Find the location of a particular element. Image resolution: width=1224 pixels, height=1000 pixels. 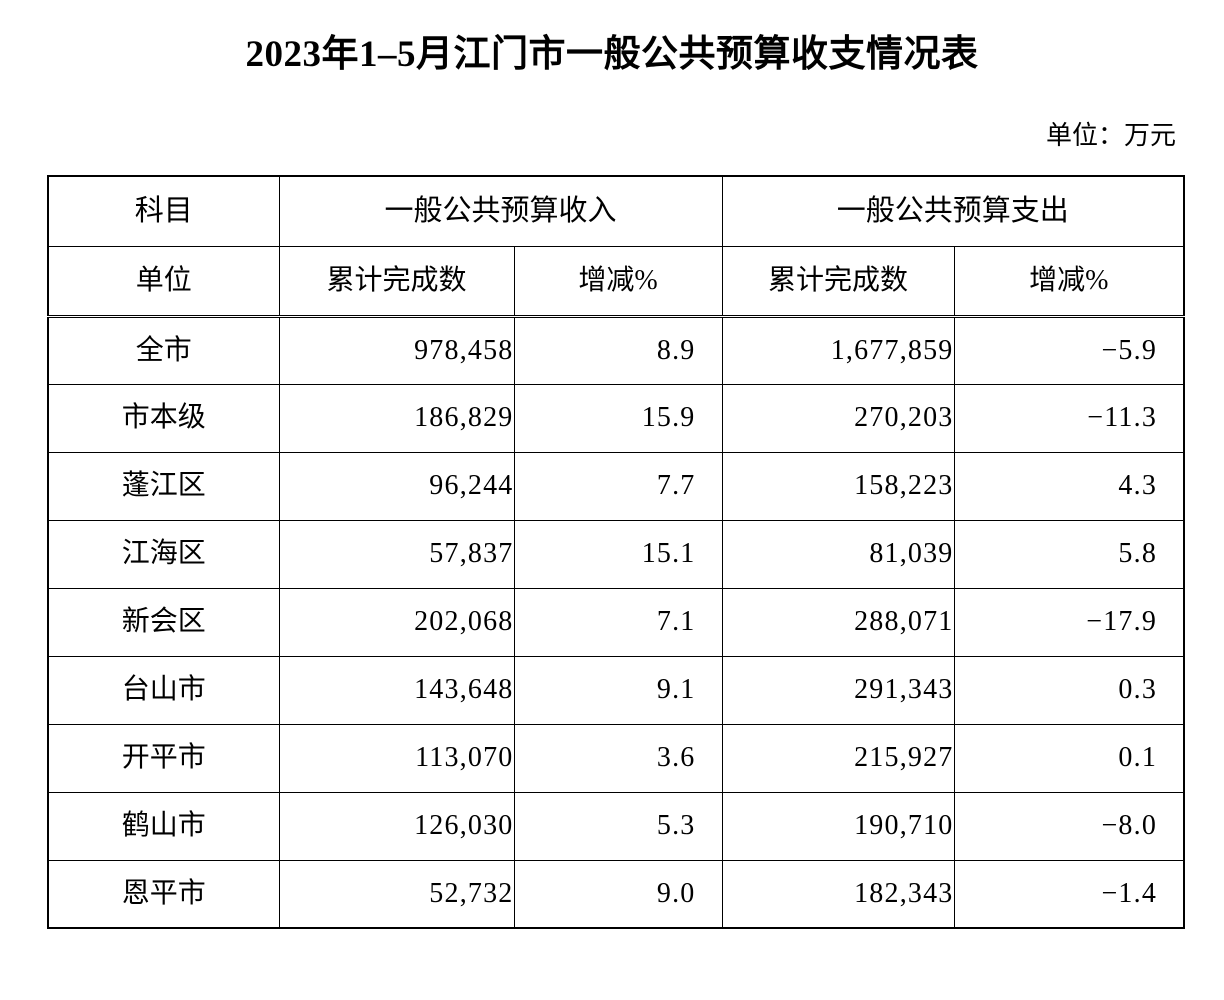

header-revenue-amount: 累计完成数 is located at coordinates (396, 281).